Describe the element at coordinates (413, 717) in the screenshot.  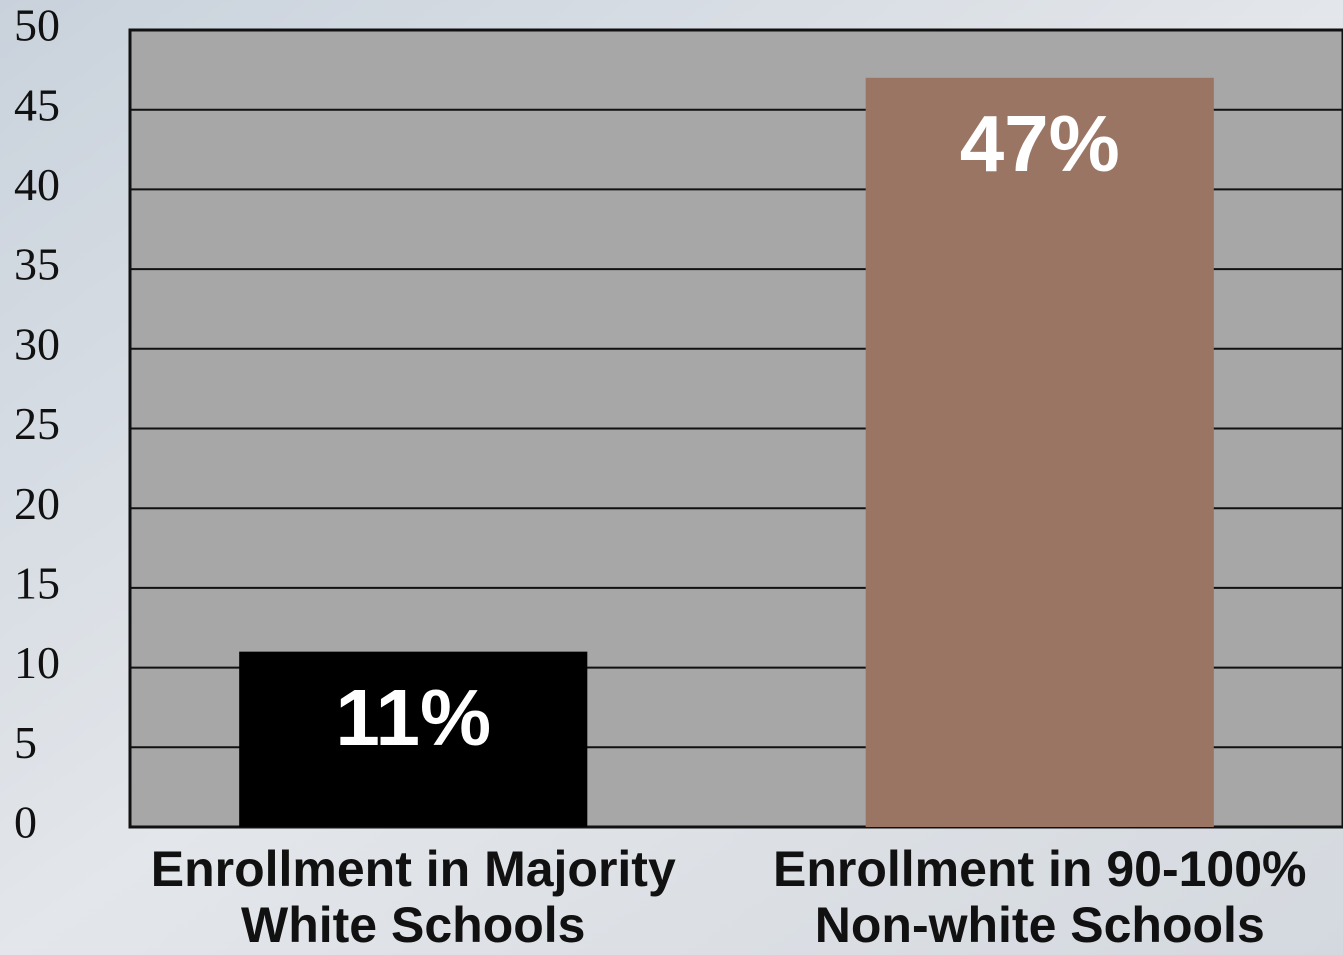
I see `value-label: 11%` at that location.